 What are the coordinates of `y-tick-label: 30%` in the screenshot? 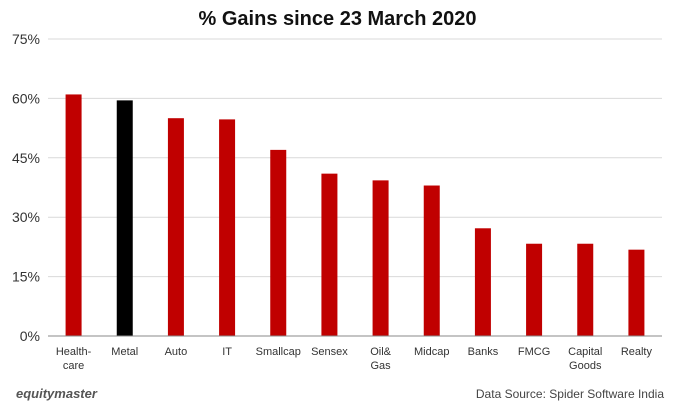 It's located at (26, 217).